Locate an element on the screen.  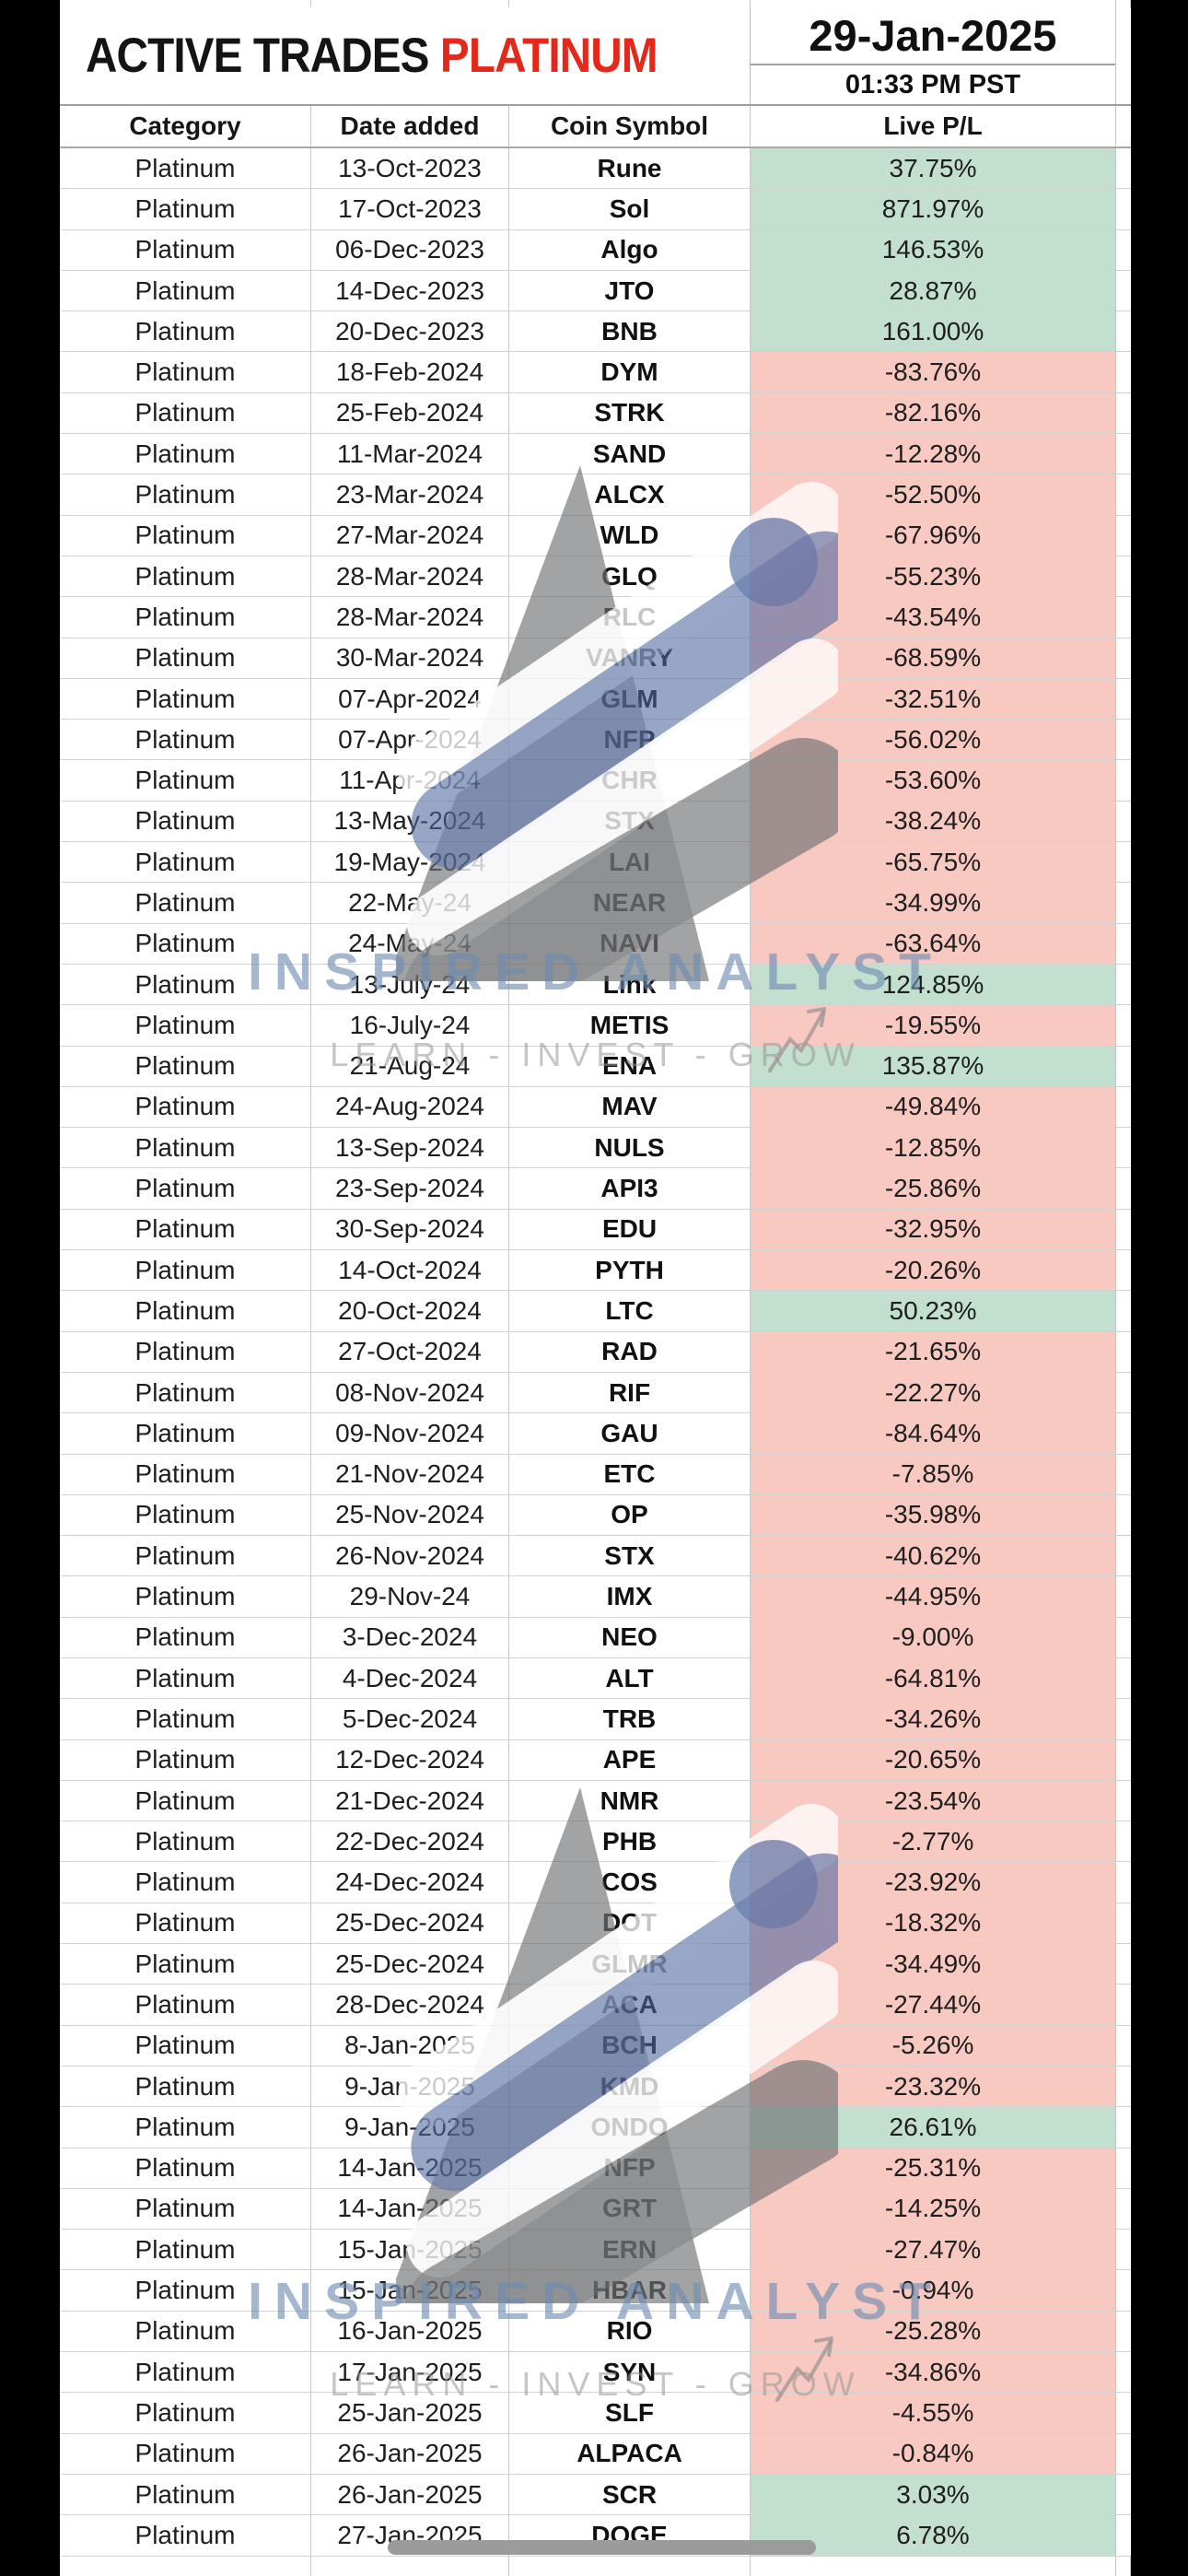
live-pl-cell: -68.59% is located at coordinates (934, 658).